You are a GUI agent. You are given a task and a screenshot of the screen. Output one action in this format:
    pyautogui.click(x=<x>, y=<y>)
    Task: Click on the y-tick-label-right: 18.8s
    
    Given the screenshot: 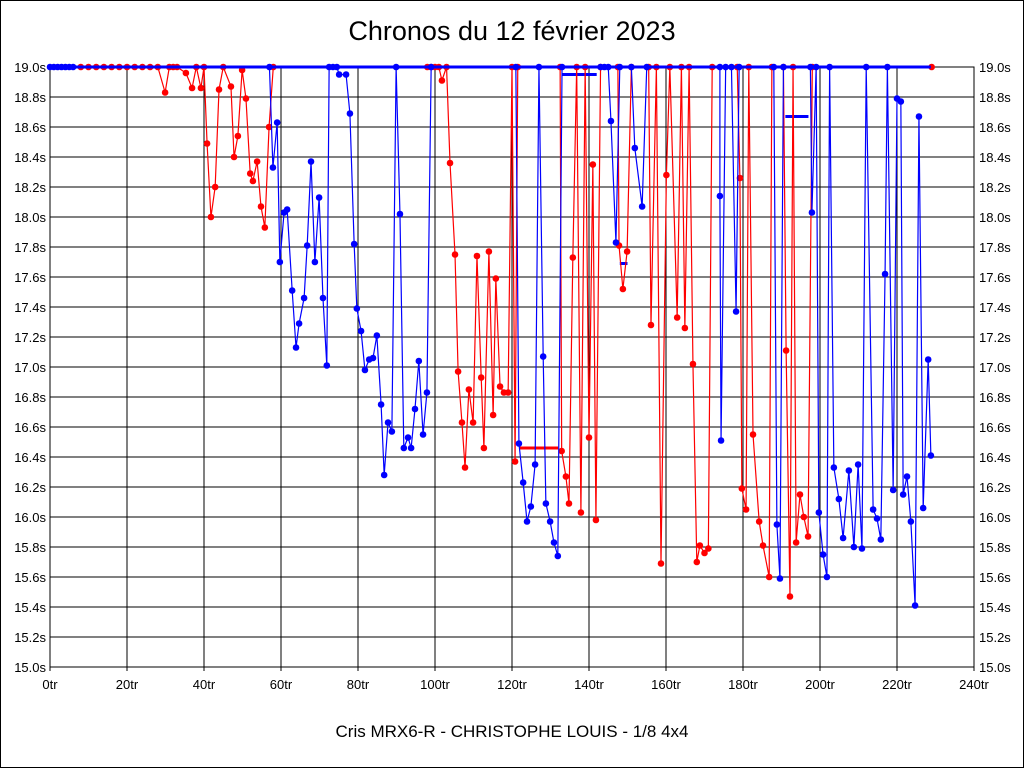 What is the action you would take?
    pyautogui.click(x=995, y=97)
    